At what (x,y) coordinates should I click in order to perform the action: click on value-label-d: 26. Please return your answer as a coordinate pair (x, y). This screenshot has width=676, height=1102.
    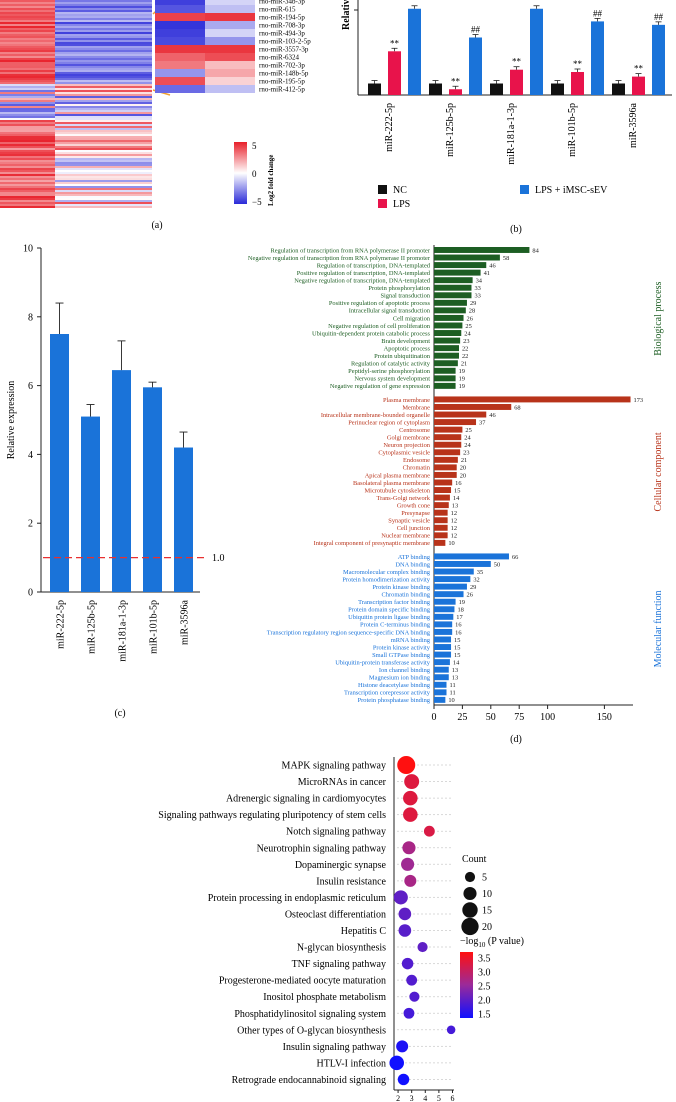
    Looking at the image, I should click on (470, 595).